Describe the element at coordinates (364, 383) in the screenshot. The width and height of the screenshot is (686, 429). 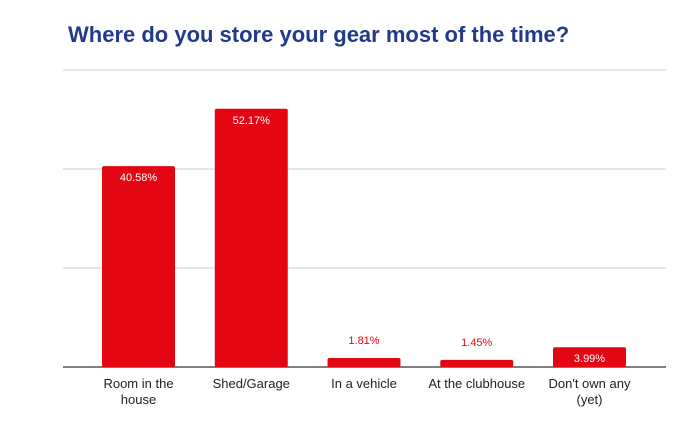
I see `x-tick-label: In a vehicle` at that location.